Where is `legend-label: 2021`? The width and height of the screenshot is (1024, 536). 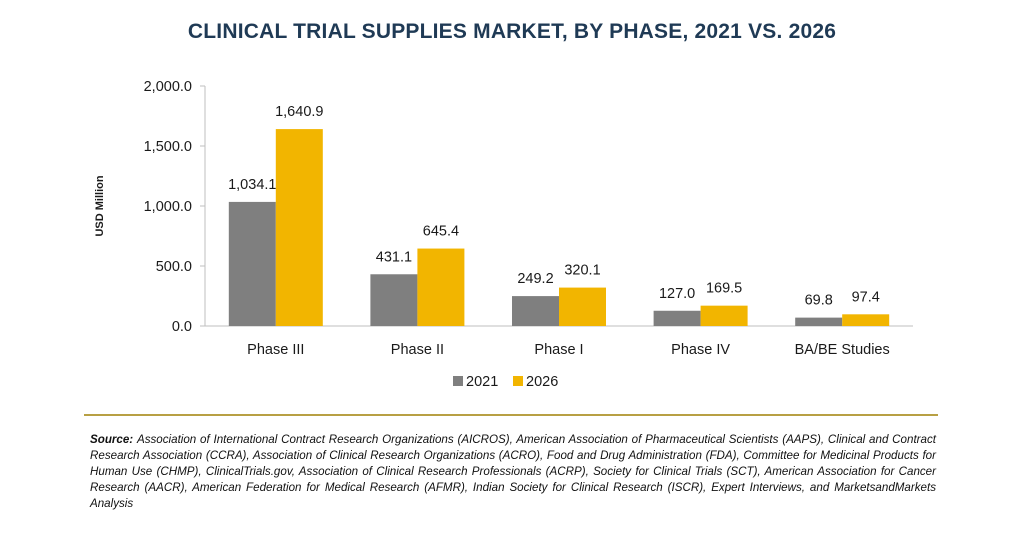
legend-label: 2021 is located at coordinates (482, 382).